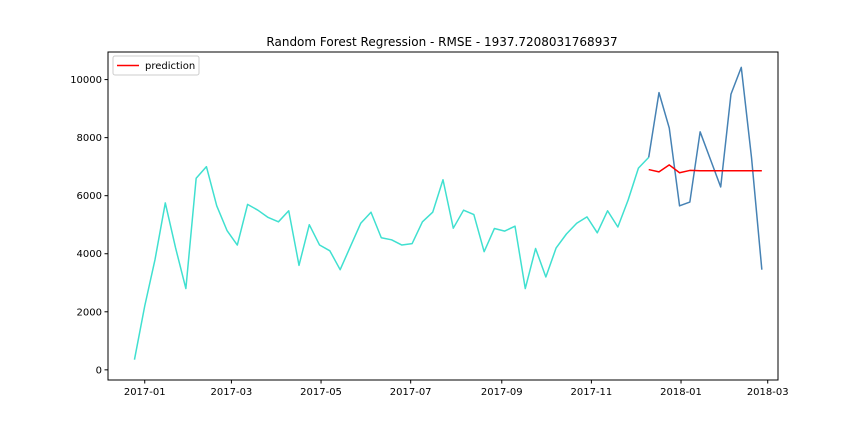  Describe the element at coordinates (145, 392) in the screenshot. I see `x-tick-label: 2017-01` at that location.